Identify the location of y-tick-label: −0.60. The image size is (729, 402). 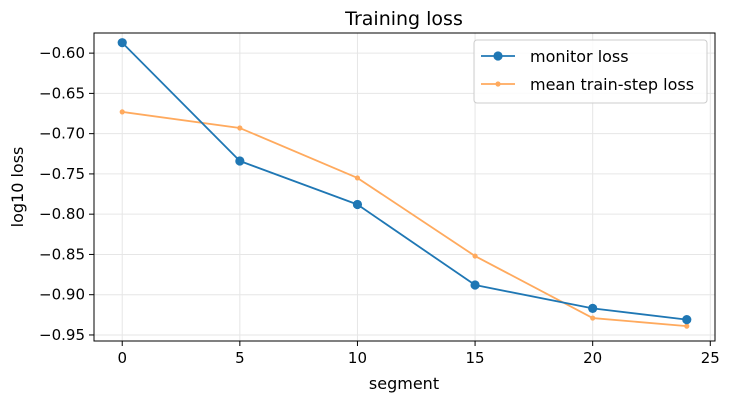
(62, 53).